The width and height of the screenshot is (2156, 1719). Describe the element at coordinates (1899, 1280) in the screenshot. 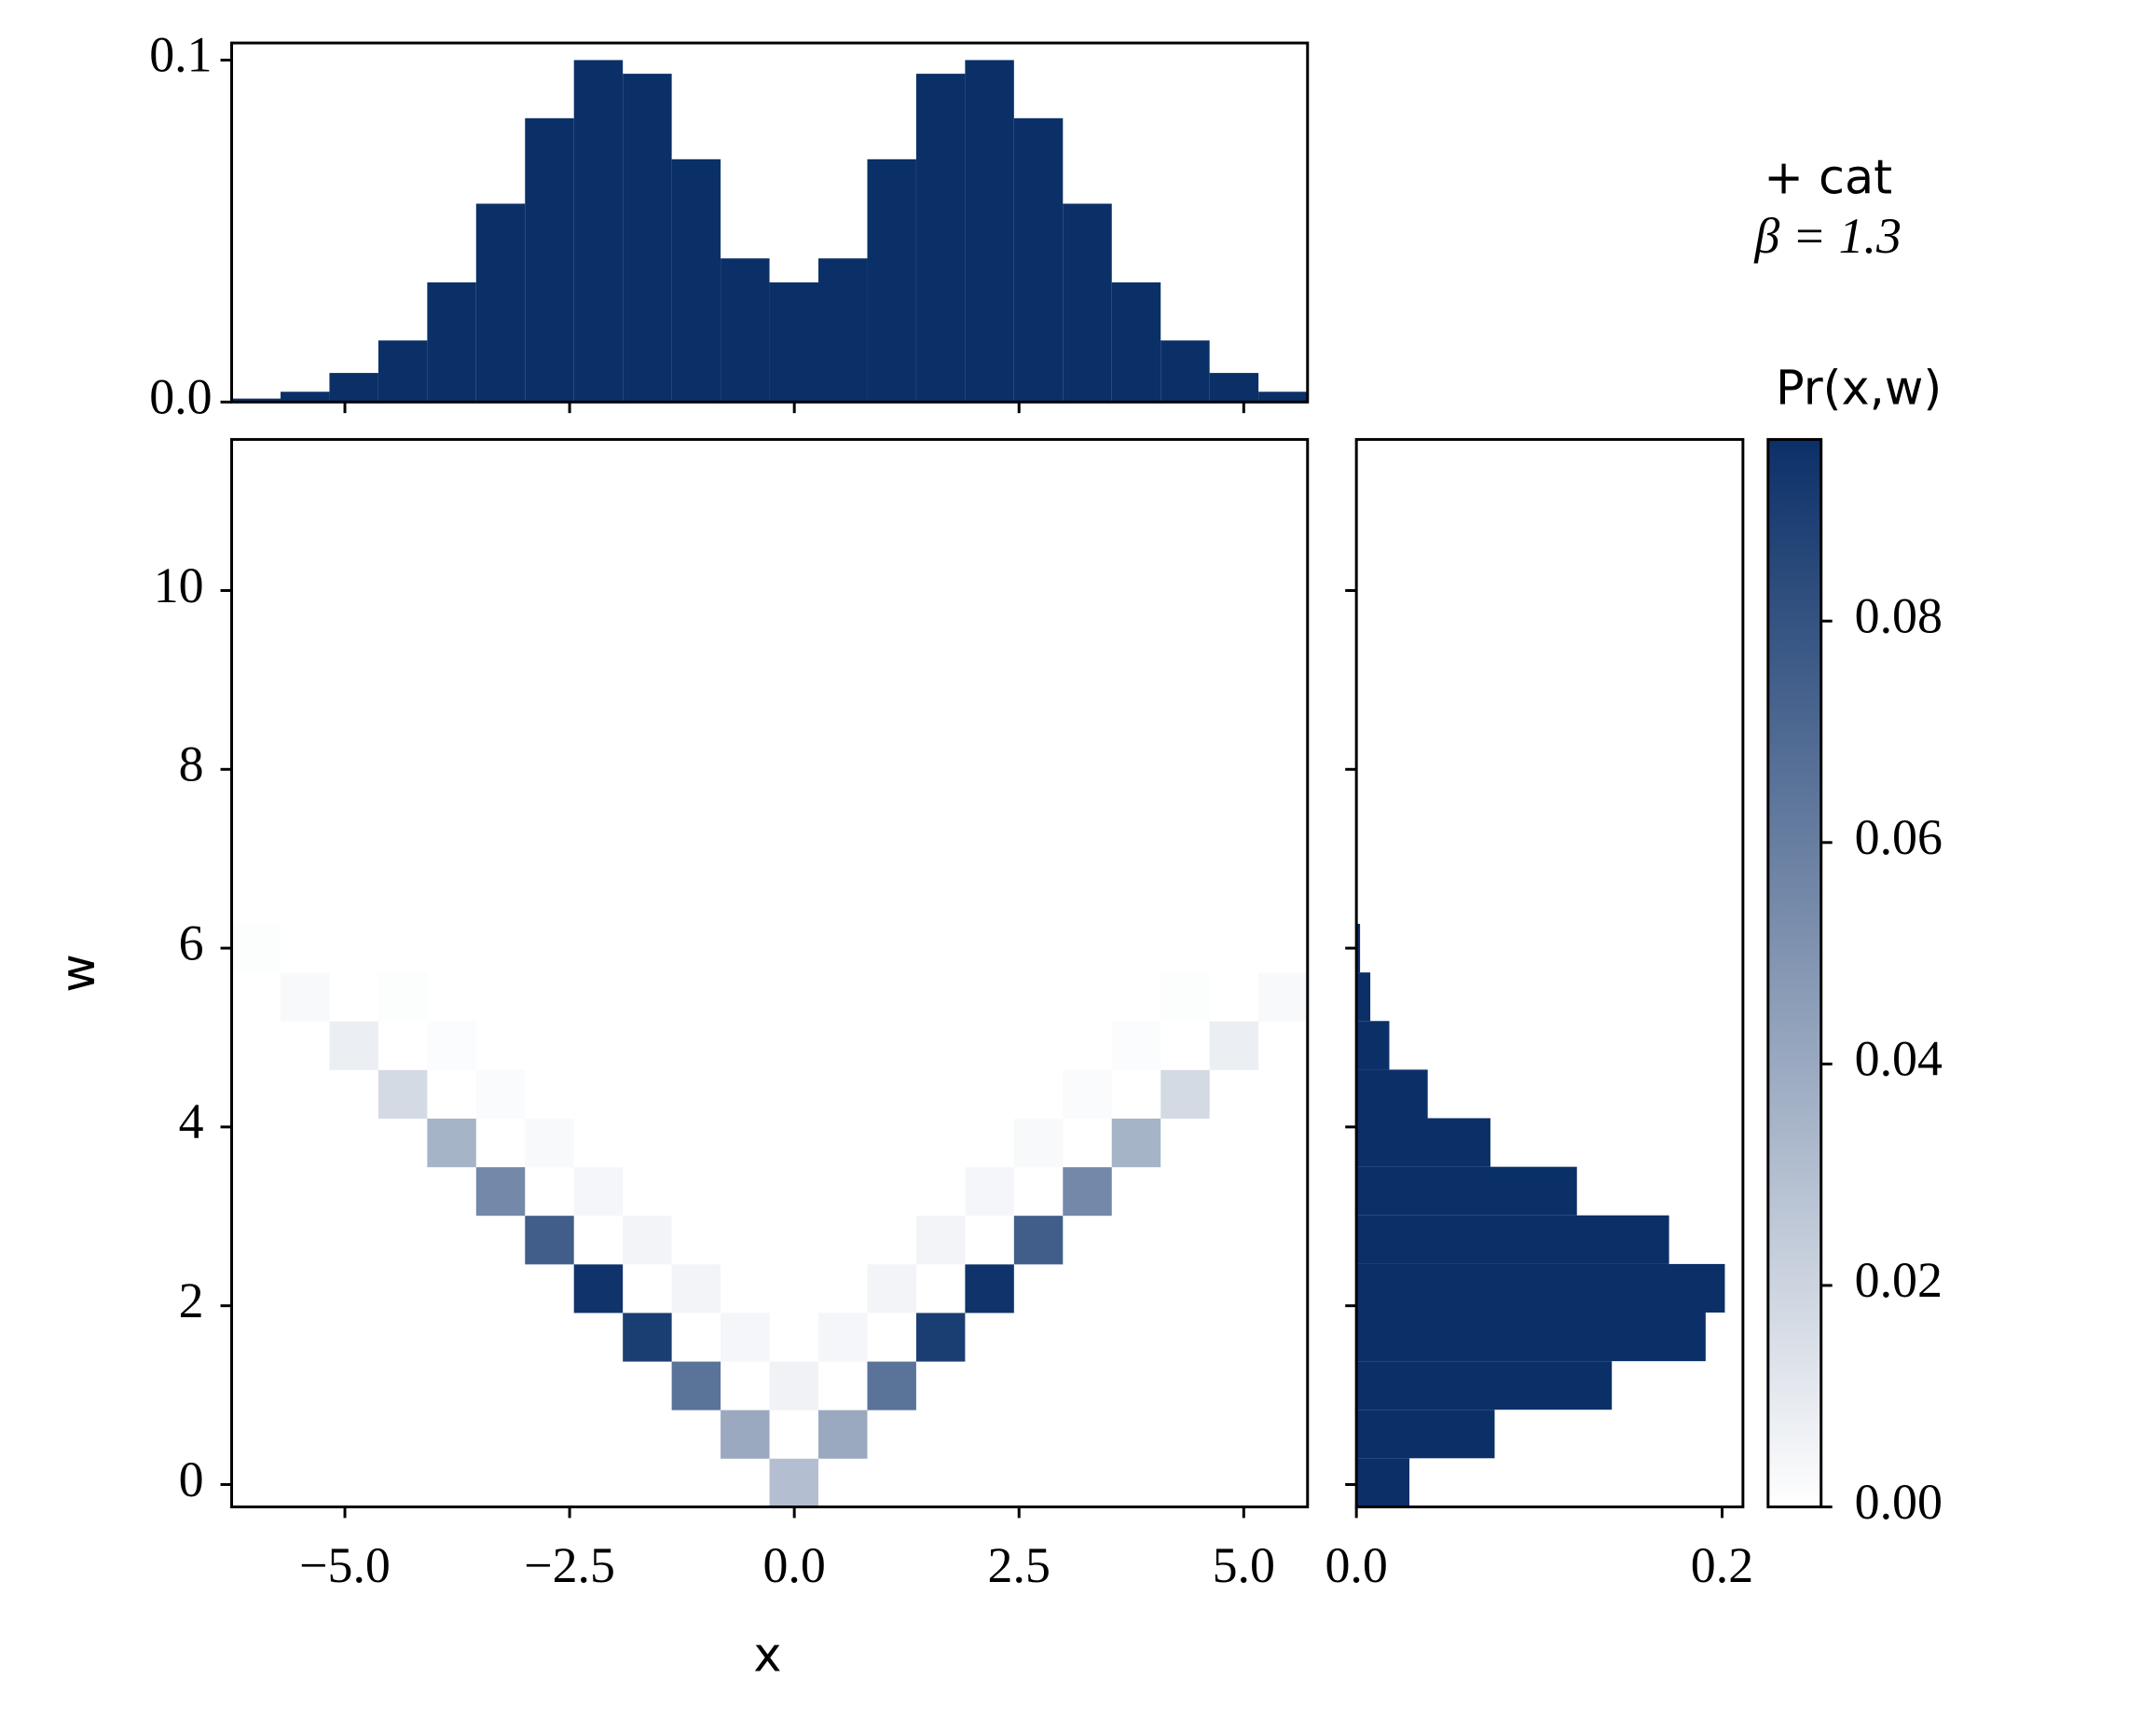

I see `colorbar-tick-label: 0.02` at that location.